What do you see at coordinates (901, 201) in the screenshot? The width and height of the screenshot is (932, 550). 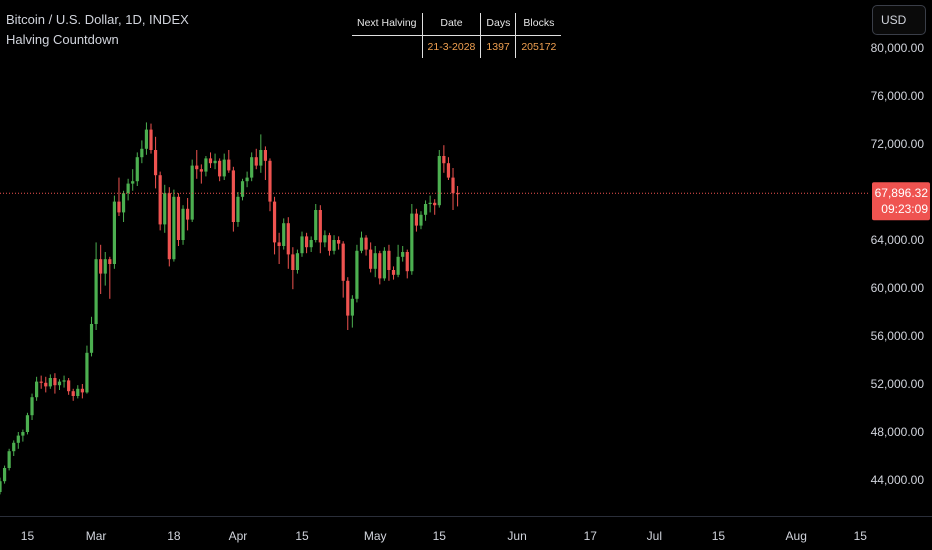 I see `last-price-label: 67,896.32 09:23:09` at bounding box center [901, 201].